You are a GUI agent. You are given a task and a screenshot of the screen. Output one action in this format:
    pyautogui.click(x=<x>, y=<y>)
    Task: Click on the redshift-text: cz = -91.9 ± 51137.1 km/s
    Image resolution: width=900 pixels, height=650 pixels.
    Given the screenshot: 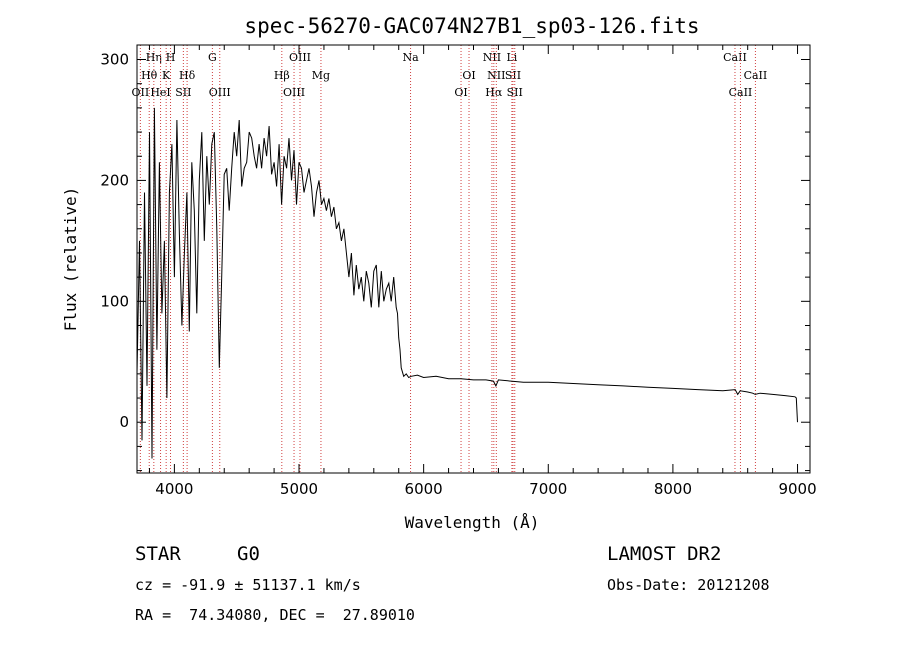 What is the action you would take?
    pyautogui.click(x=248, y=585)
    